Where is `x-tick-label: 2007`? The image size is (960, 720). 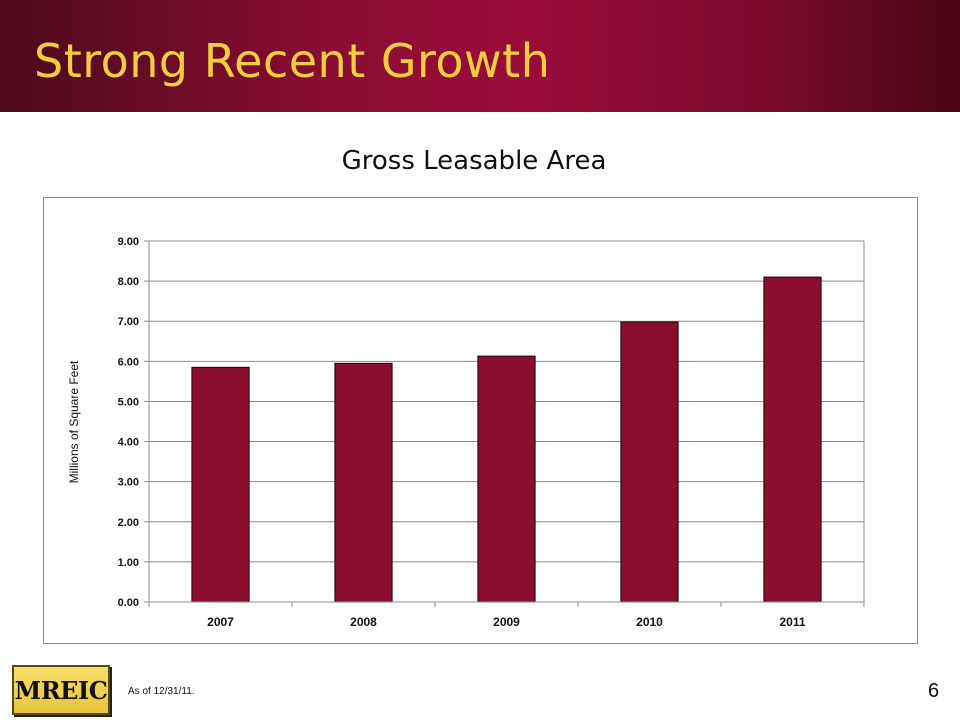
x-tick-label: 2007 is located at coordinates (220, 622).